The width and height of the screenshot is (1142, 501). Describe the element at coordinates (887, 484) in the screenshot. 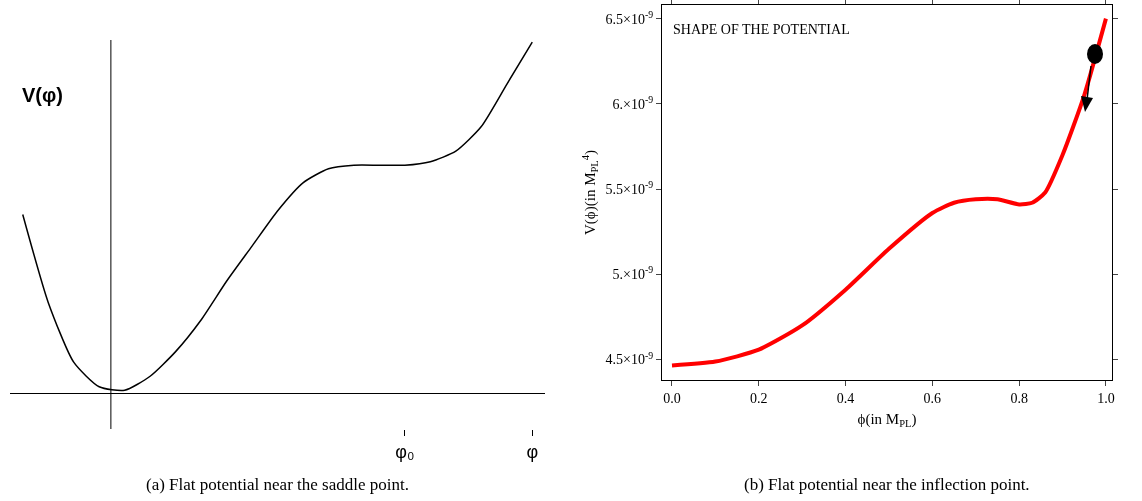

I see `text: (b) Flat potential near the inflection point.` at that location.